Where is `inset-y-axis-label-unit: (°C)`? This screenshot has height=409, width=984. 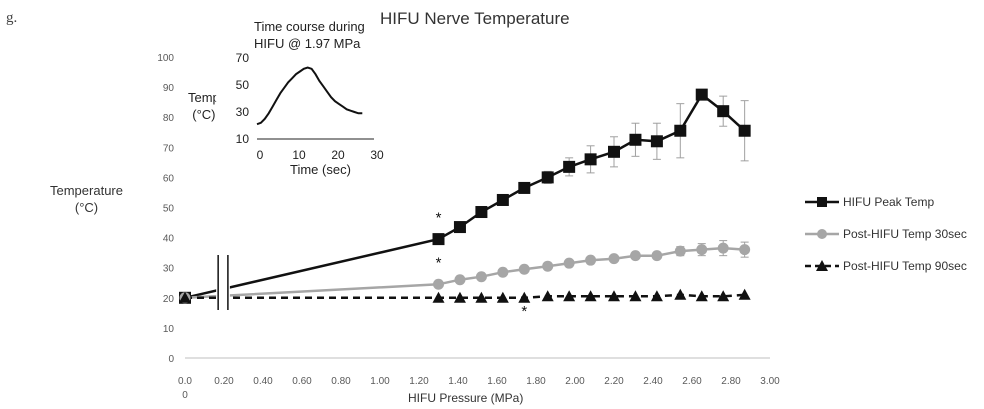 inset-y-axis-label-unit: (°C) is located at coordinates (204, 114).